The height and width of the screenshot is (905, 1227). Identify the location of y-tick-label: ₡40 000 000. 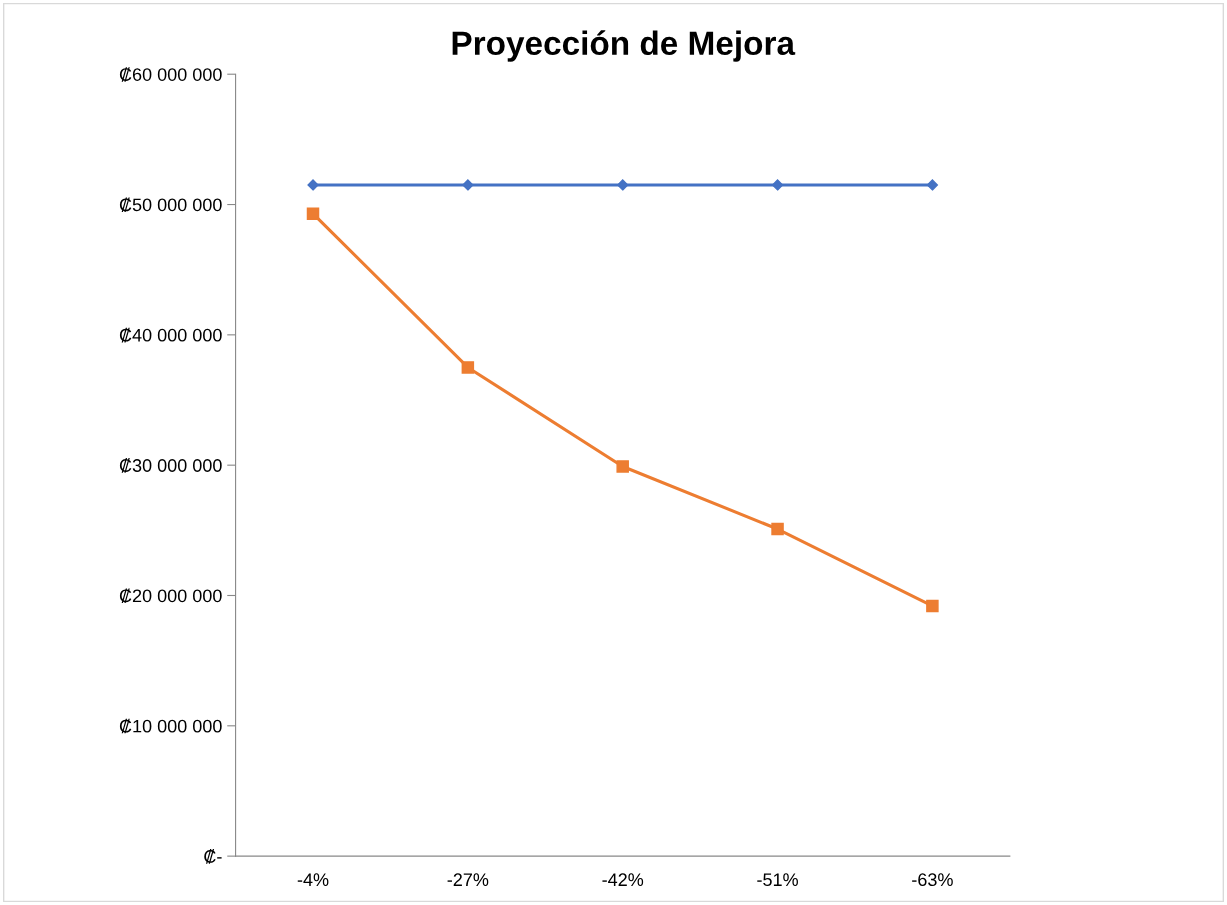
(170, 335).